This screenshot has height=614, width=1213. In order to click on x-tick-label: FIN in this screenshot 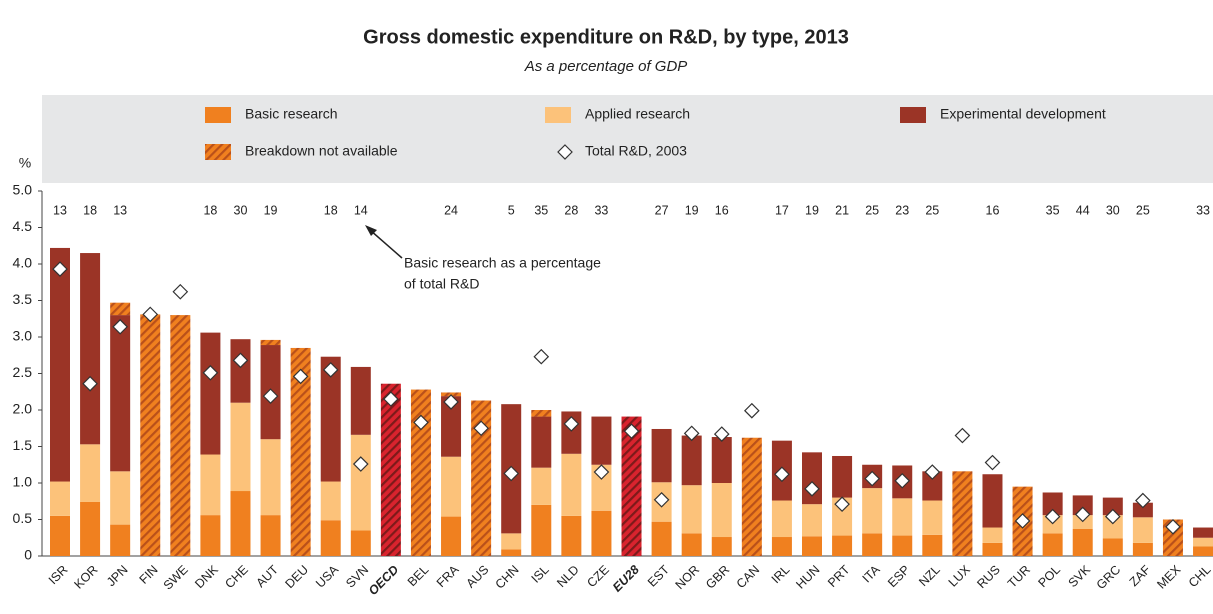, I will do `click(149, 575)`.